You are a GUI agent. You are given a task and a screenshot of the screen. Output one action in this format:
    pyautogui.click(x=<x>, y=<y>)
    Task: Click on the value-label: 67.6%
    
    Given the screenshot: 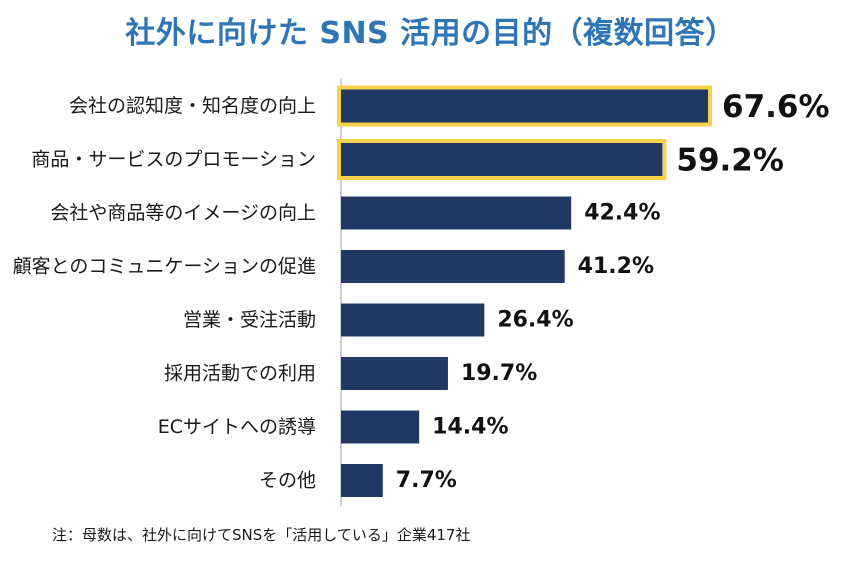 What is the action you would take?
    pyautogui.click(x=776, y=107)
    